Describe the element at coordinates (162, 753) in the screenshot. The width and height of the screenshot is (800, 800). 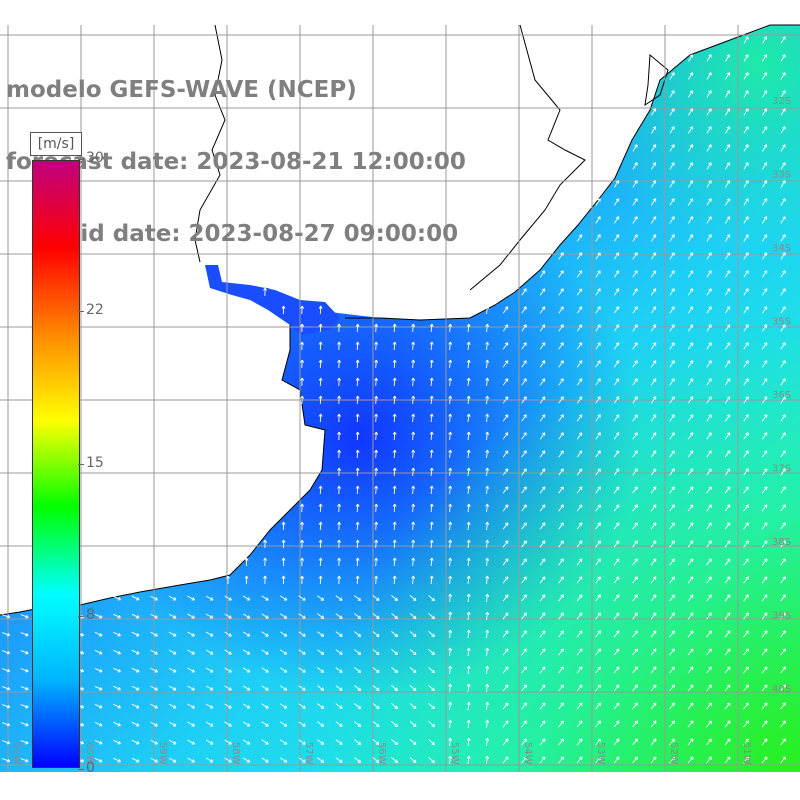
I see `longitude-label: 59W` at that location.